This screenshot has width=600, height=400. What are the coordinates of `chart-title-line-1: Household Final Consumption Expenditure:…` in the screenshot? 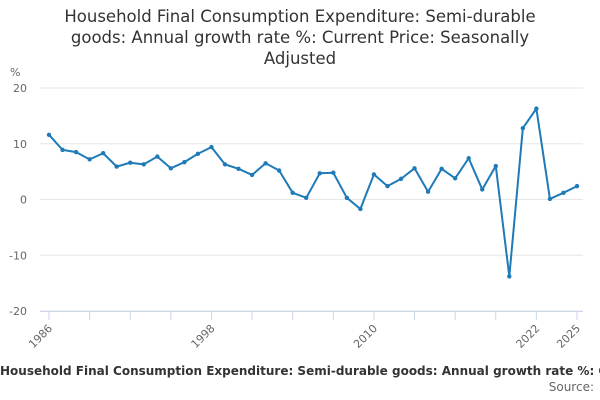 It's located at (300, 16).